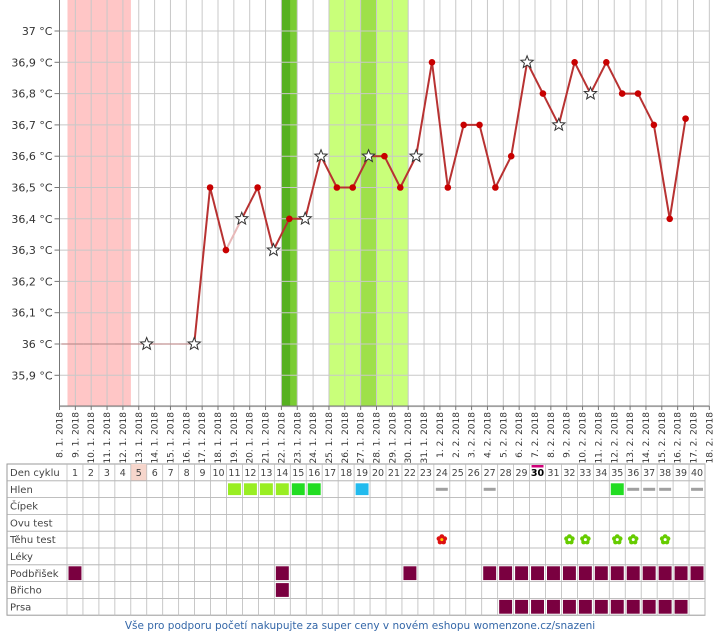 This screenshot has height=638, width=720. What do you see at coordinates (442, 473) in the screenshot?
I see `day-number: 24` at bounding box center [442, 473].